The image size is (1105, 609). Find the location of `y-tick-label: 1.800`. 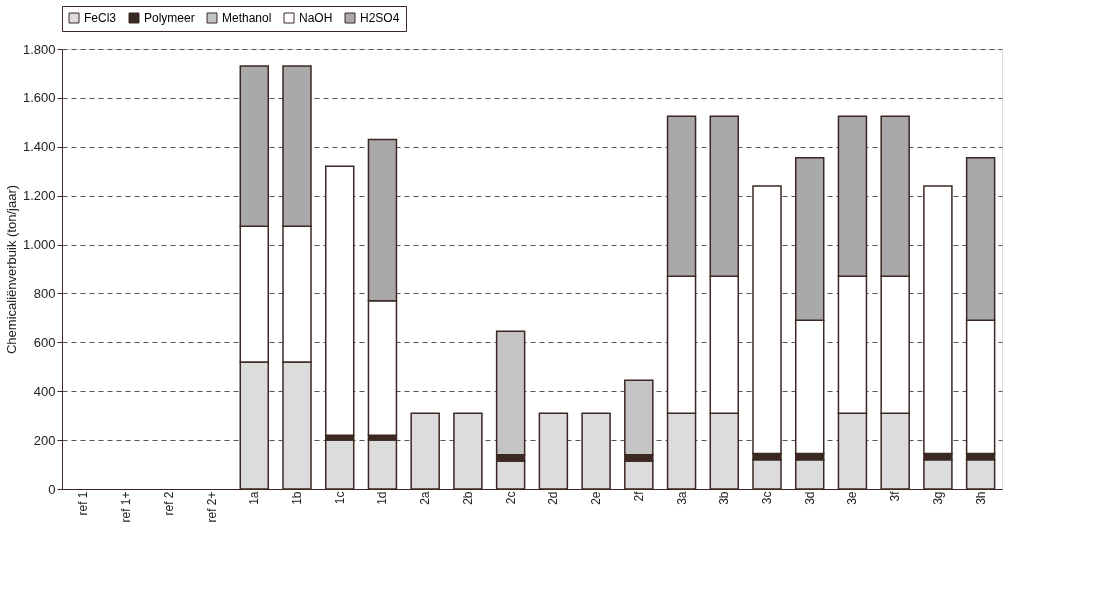

y-tick-label: 1.800 is located at coordinates (39, 49).